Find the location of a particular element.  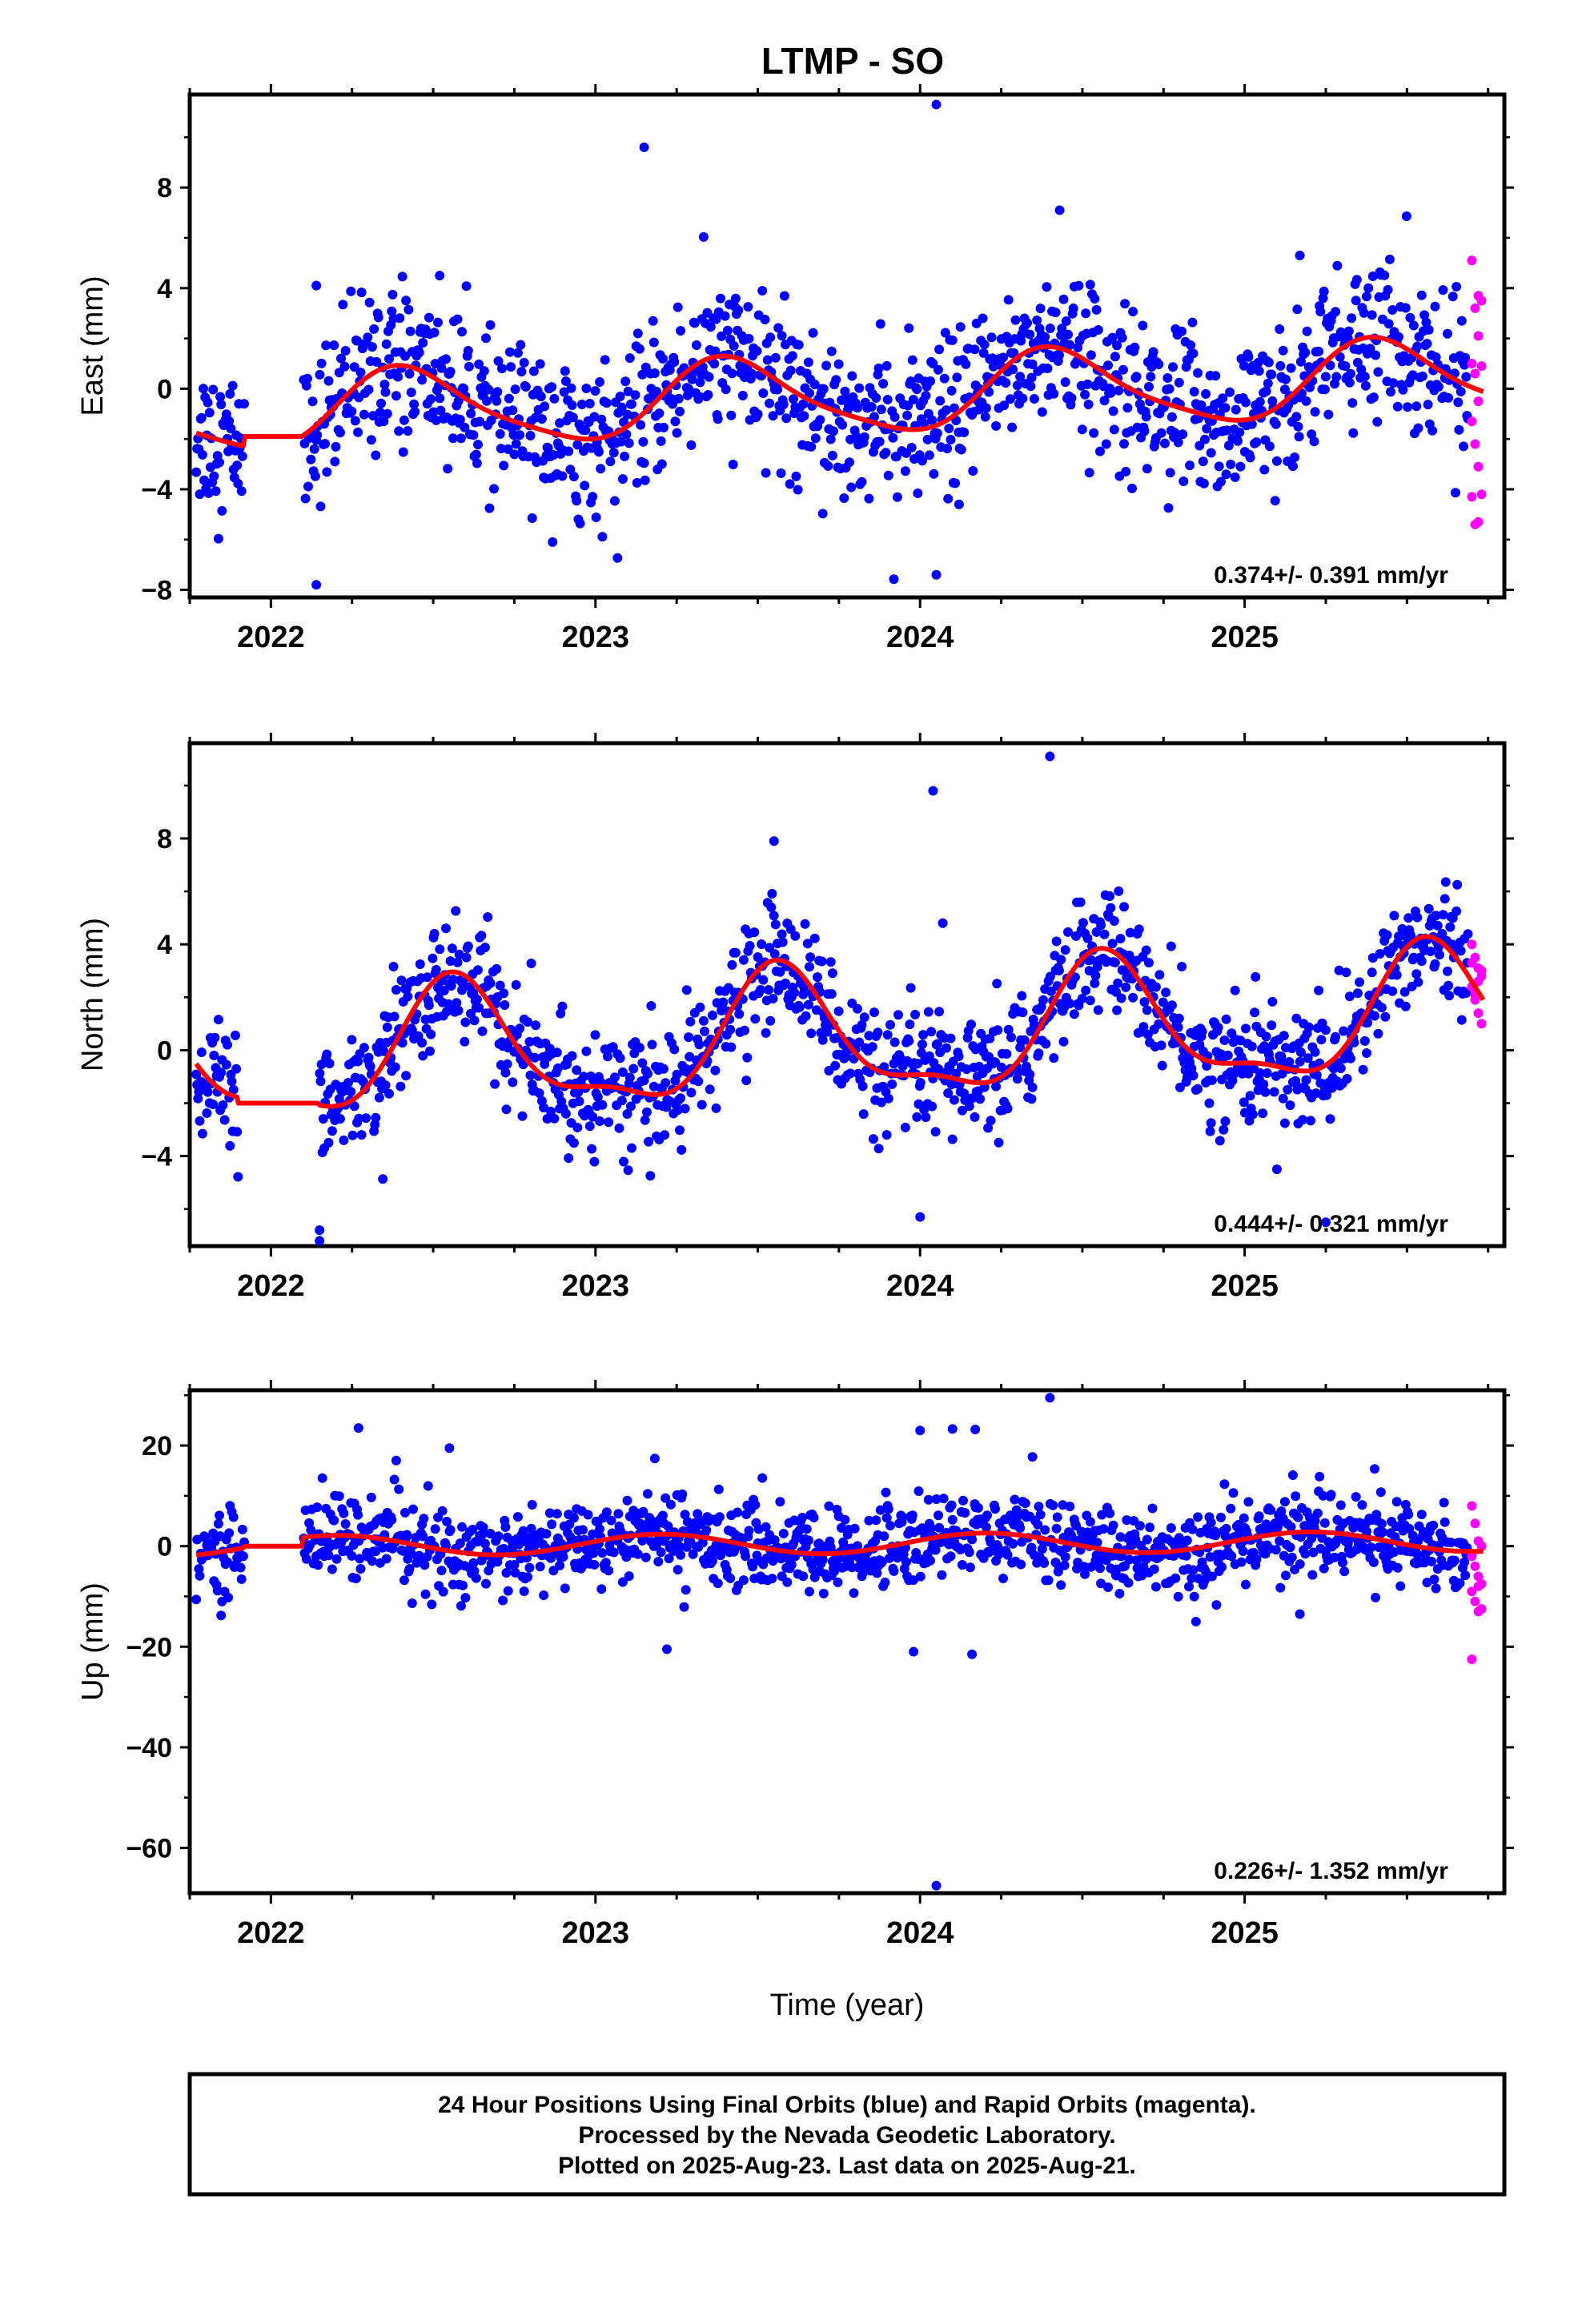

north-xtick-label: 2024 is located at coordinates (920, 1286).